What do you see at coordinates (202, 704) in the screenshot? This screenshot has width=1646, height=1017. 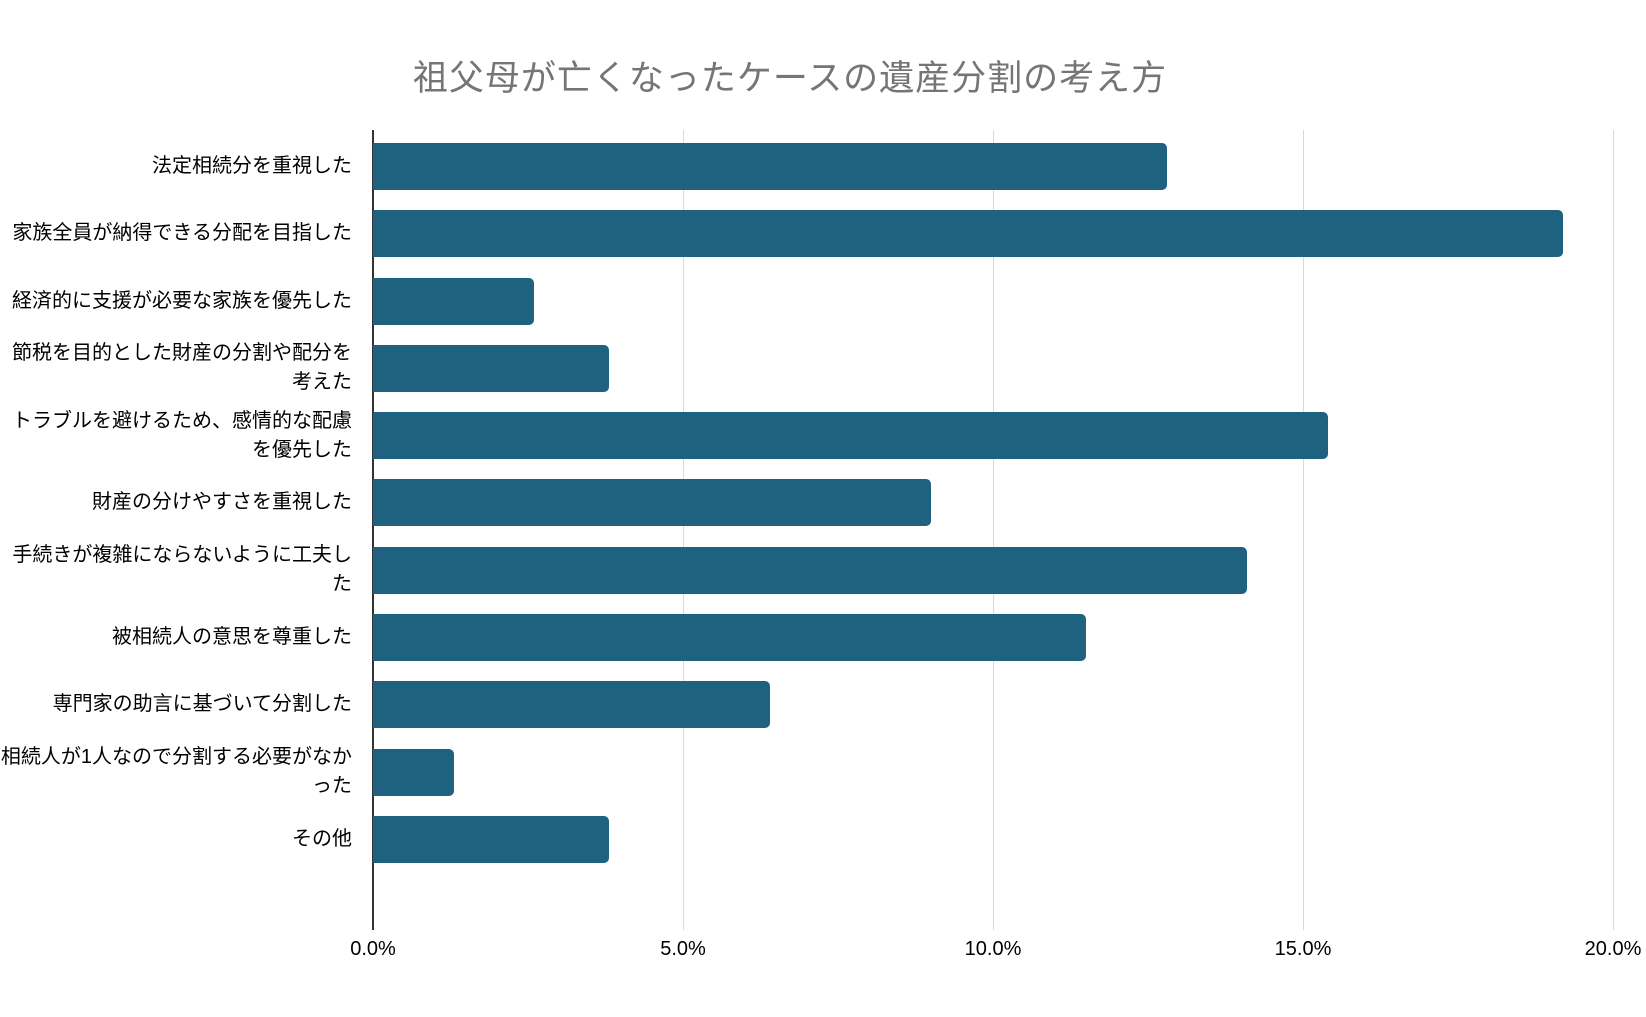 I see `category-label: 専門家の助言に基づいて分割した` at bounding box center [202, 704].